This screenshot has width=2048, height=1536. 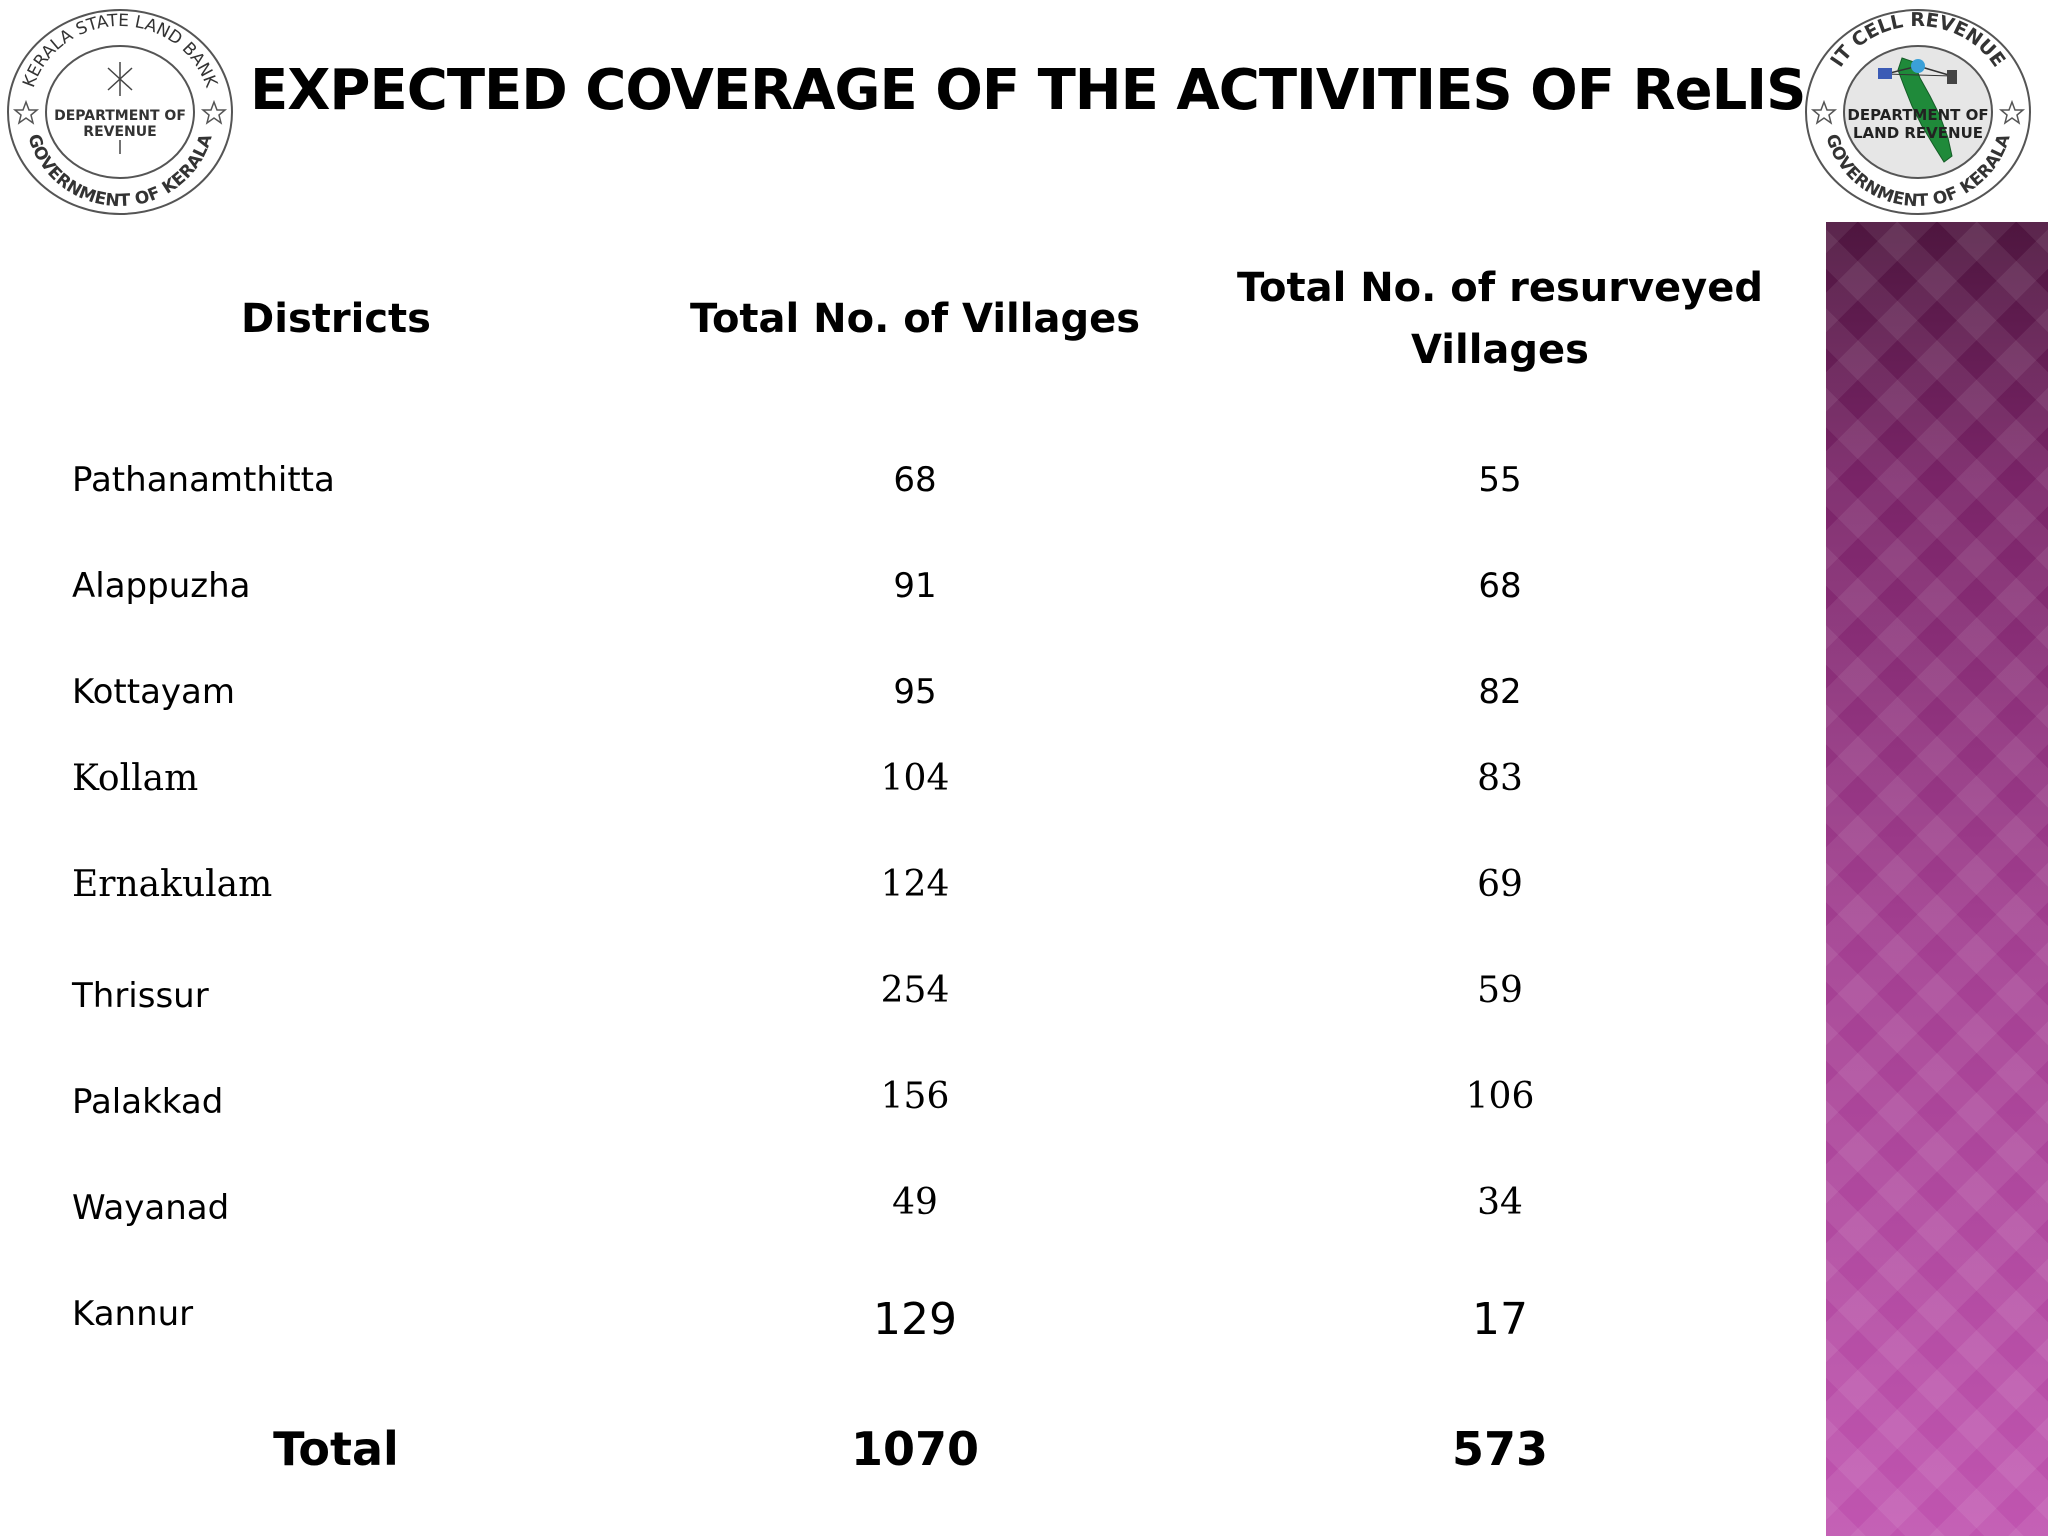 I want to click on header-resurveyed-line1: Total No. of resurveyed, so click(x=1500, y=288).